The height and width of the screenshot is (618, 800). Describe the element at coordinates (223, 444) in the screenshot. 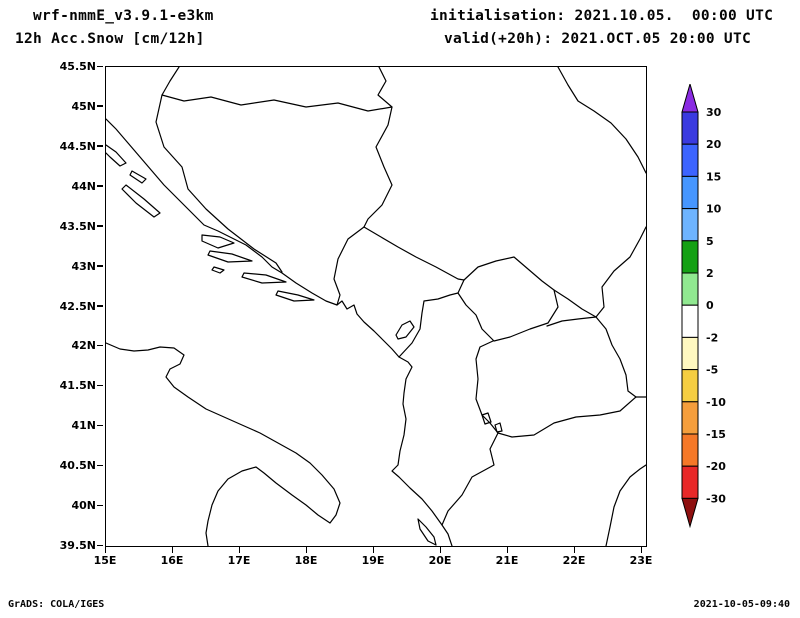

I see `coastline-italy` at that location.